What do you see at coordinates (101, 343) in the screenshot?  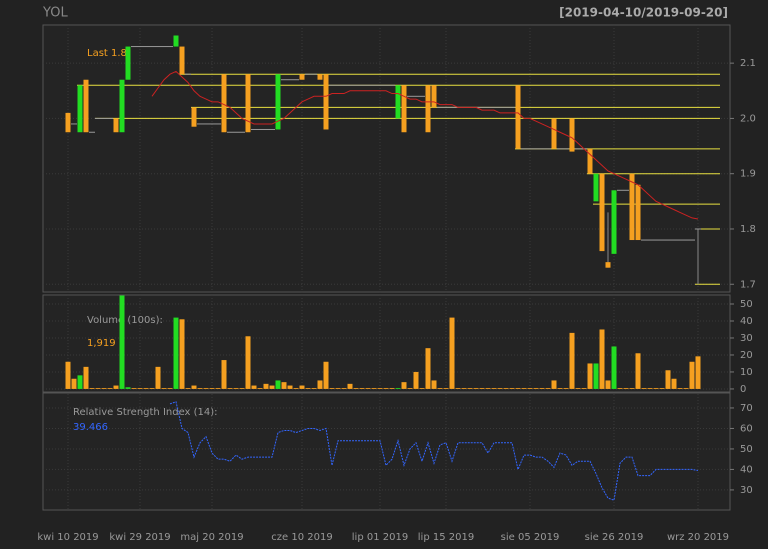 I see `volume-last: 1,919` at bounding box center [101, 343].